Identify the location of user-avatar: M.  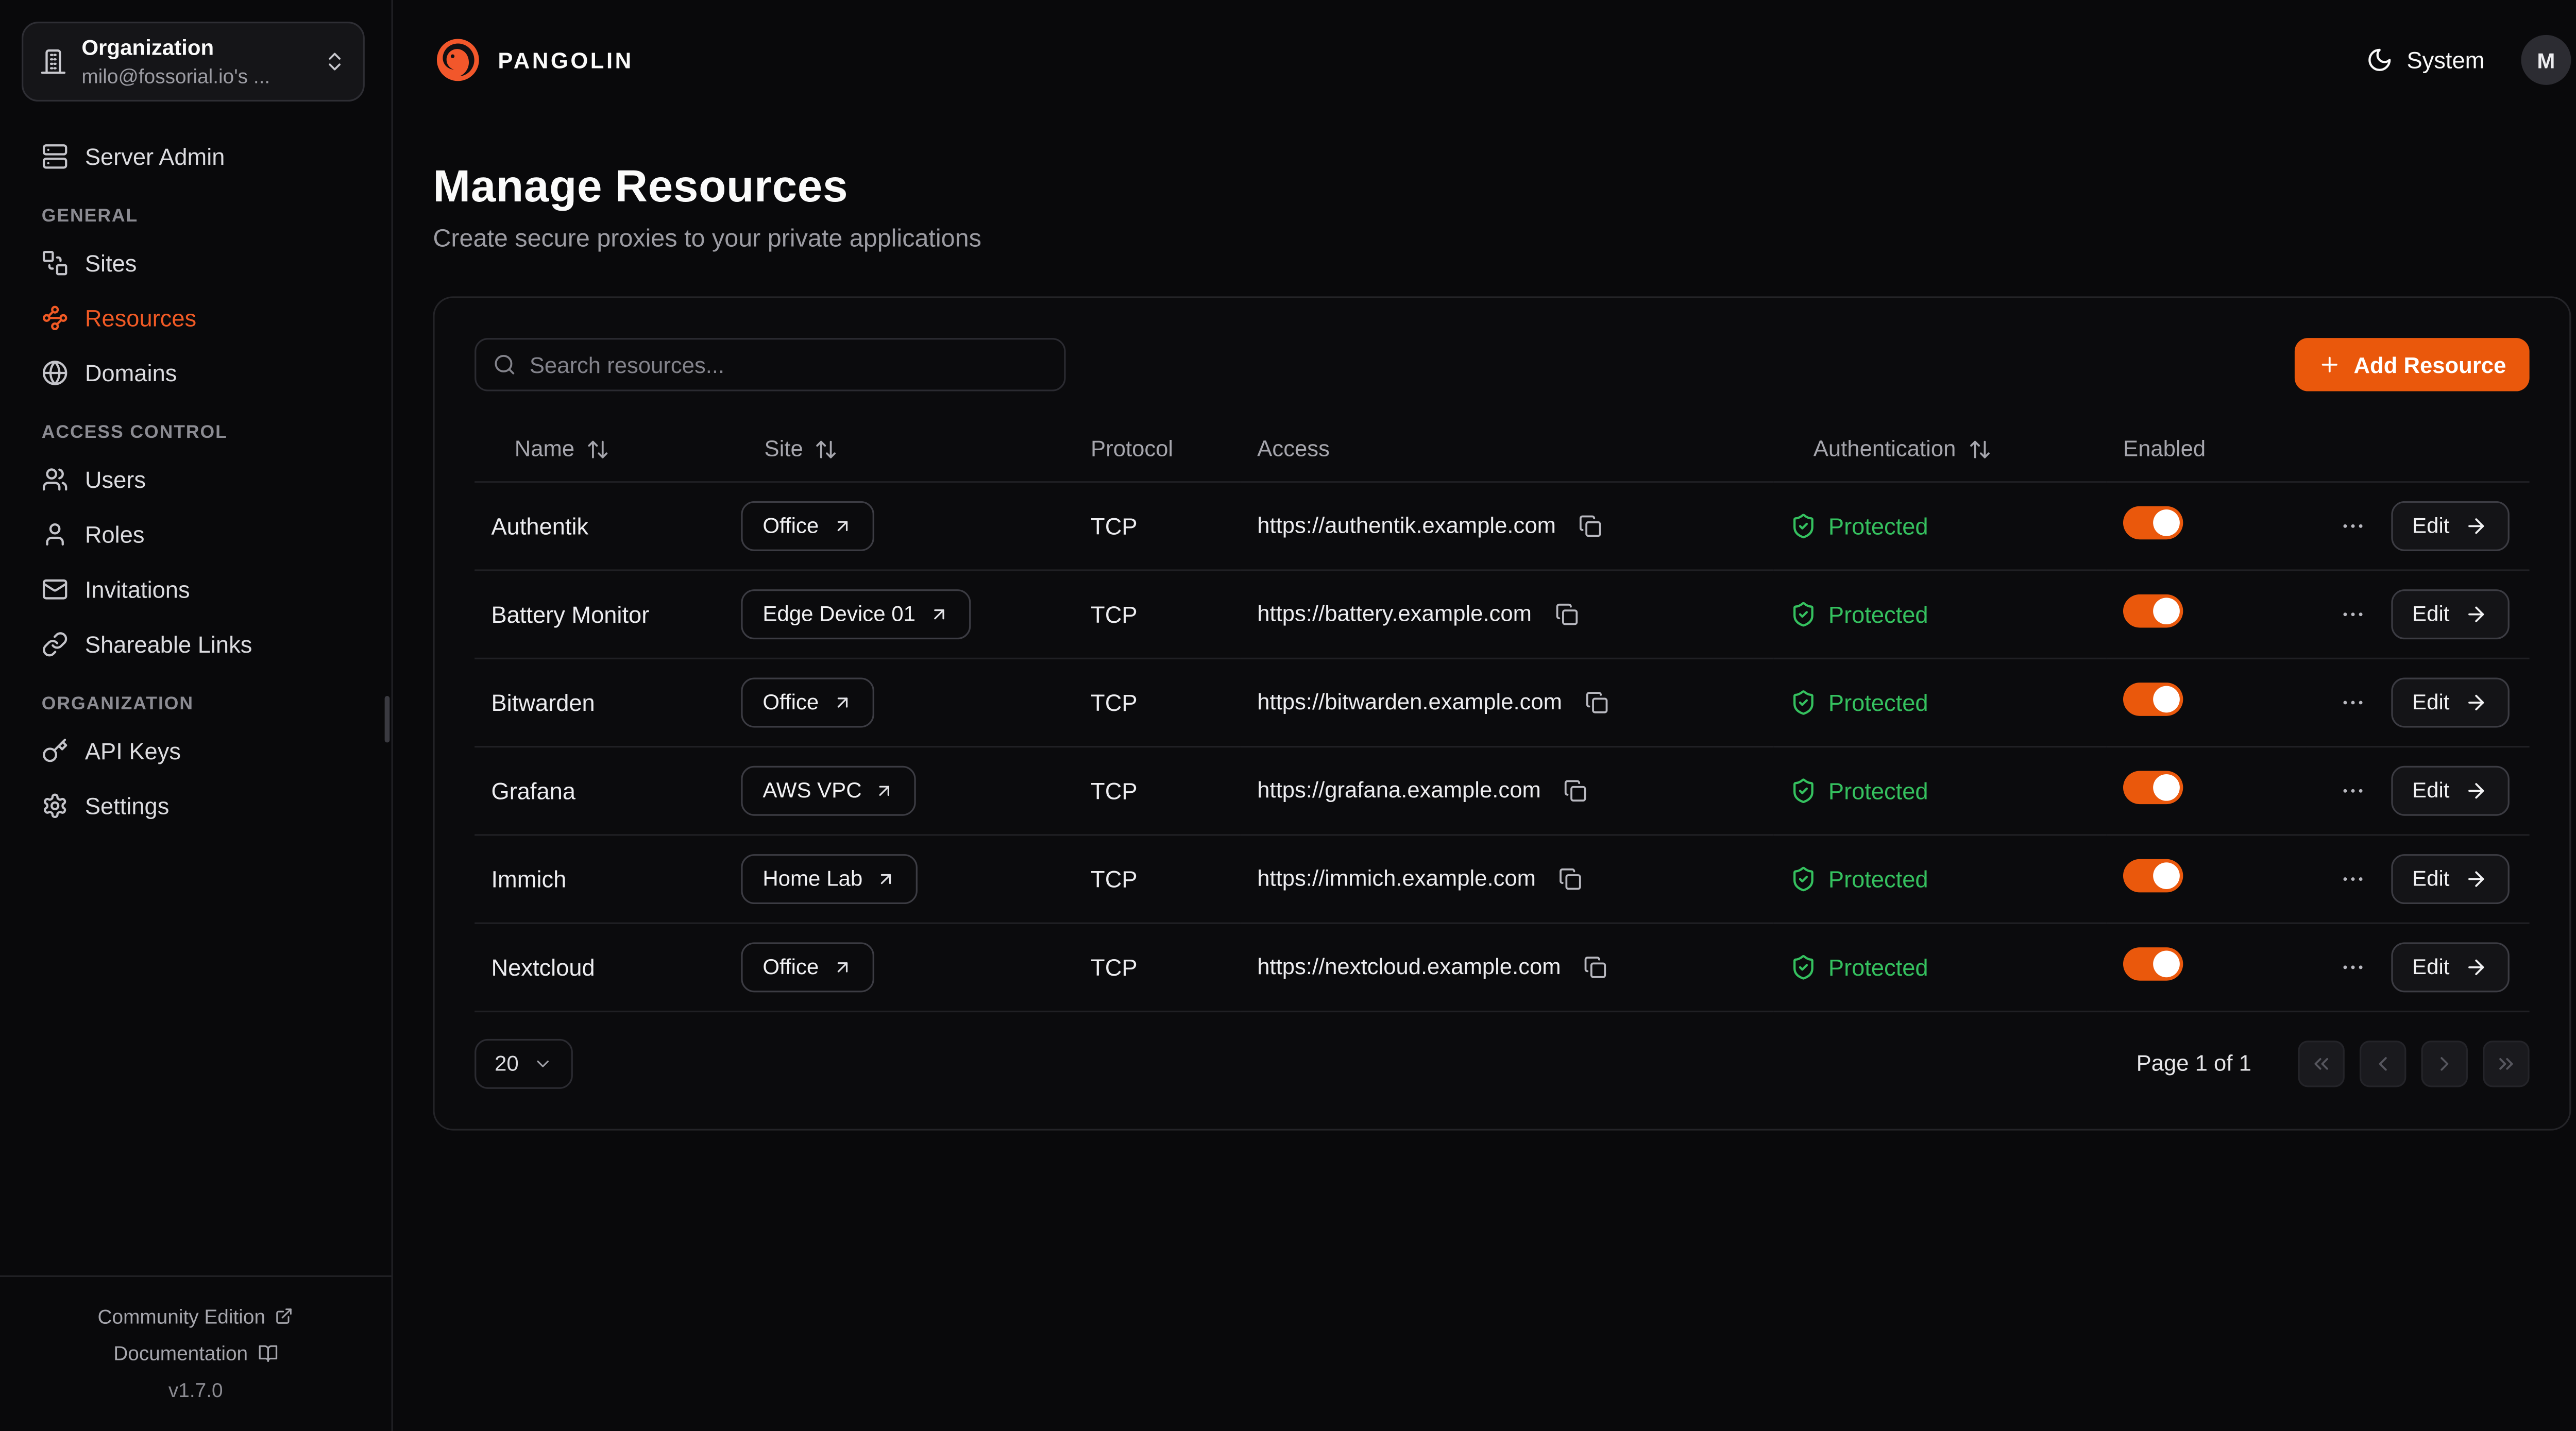
(2546, 60).